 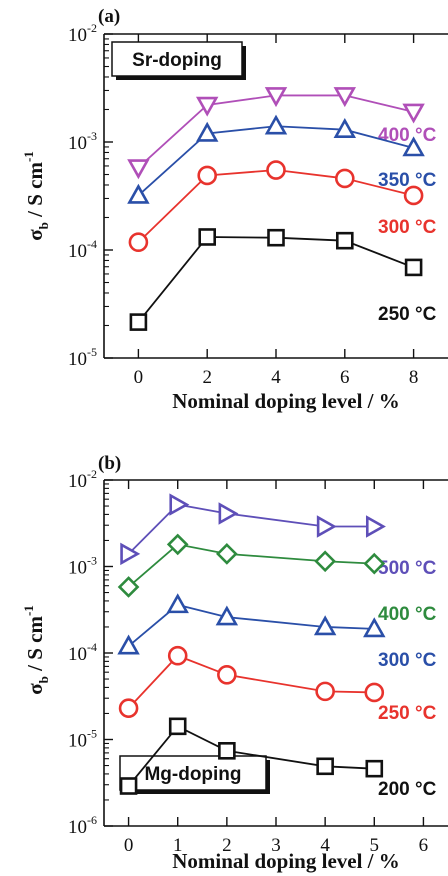 I want to click on doping-label: Sr-doping, so click(x=177, y=60).